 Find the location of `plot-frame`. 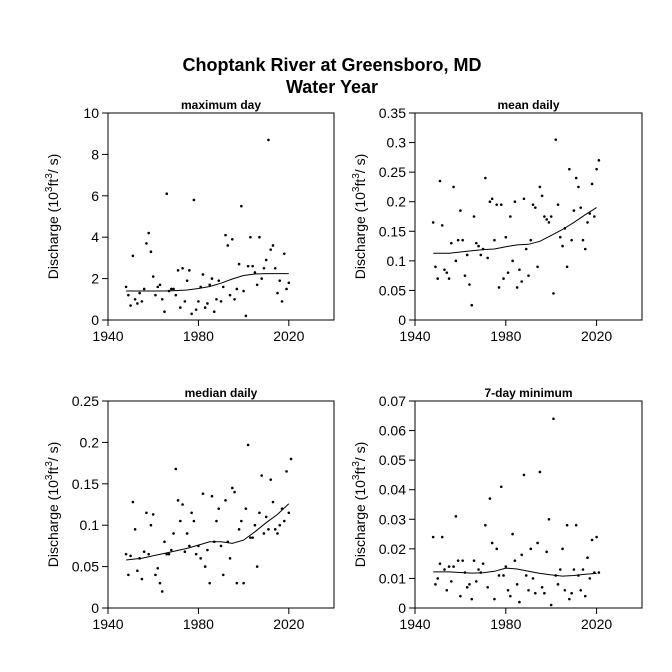

plot-frame is located at coordinates (528, 504).